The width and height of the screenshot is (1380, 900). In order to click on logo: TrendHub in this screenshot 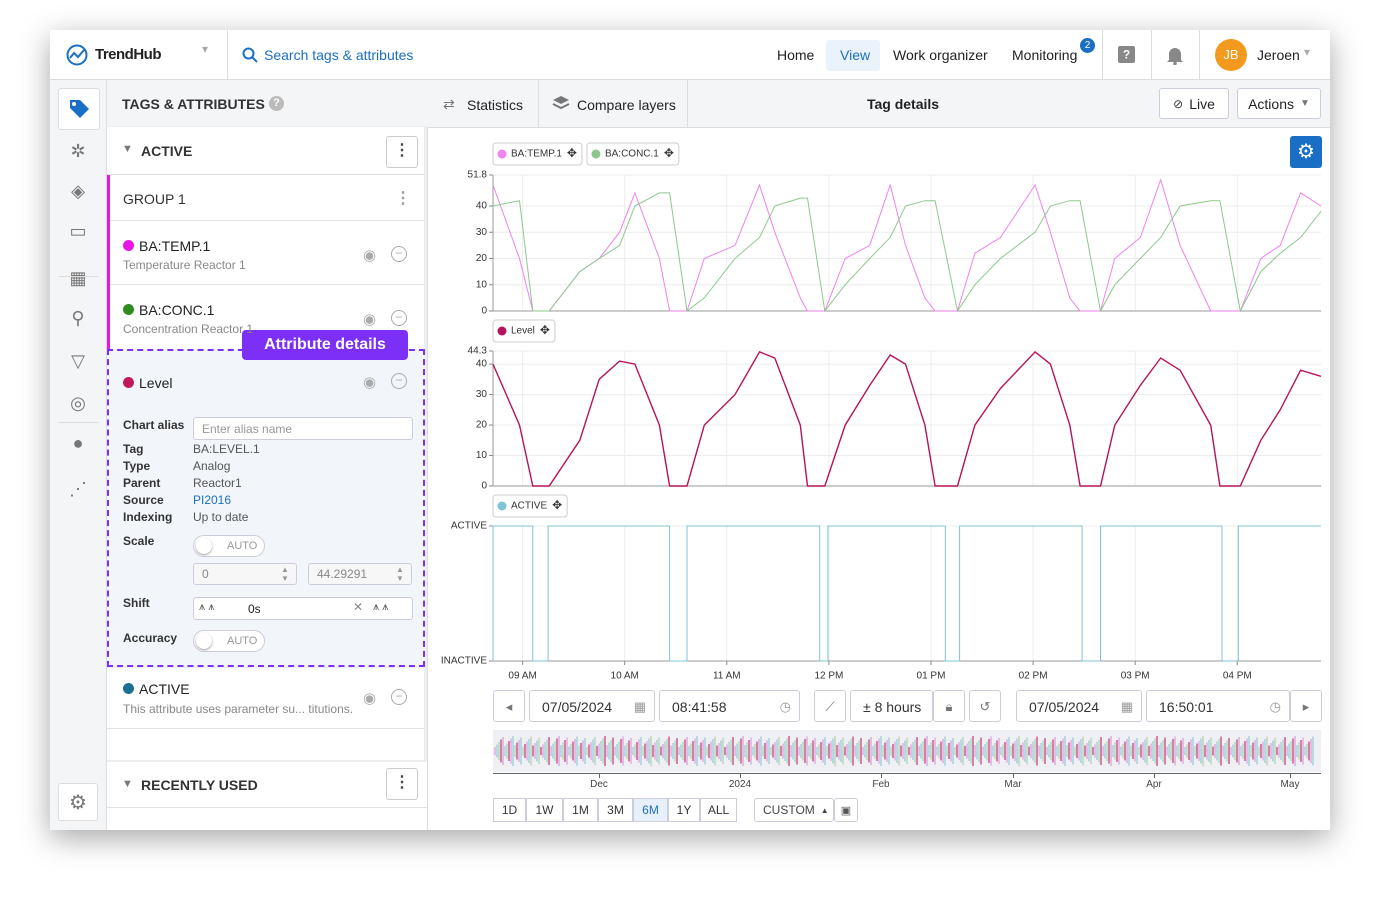, I will do `click(128, 54)`.